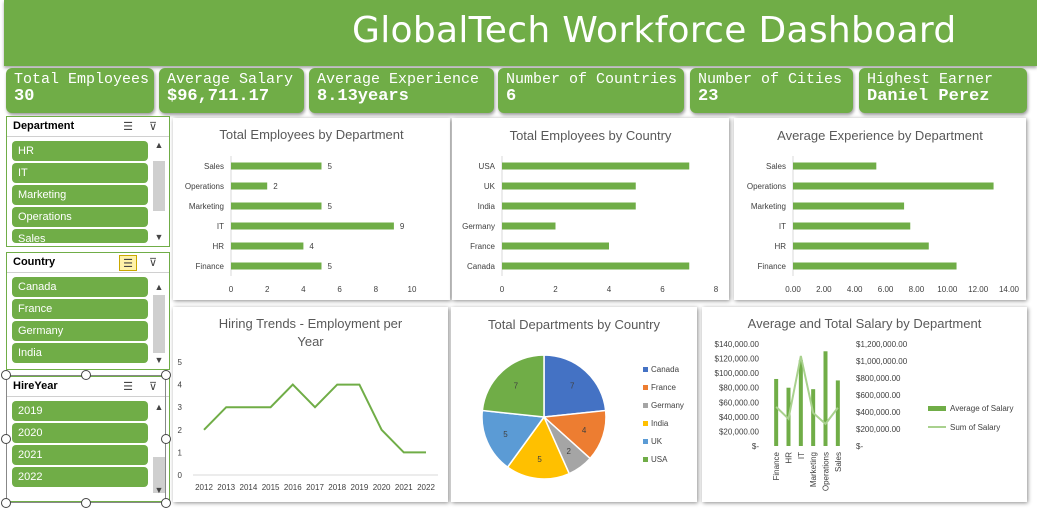 The height and width of the screenshot is (515, 1037). Describe the element at coordinates (660, 423) in the screenshot. I see `legend-label: India` at that location.